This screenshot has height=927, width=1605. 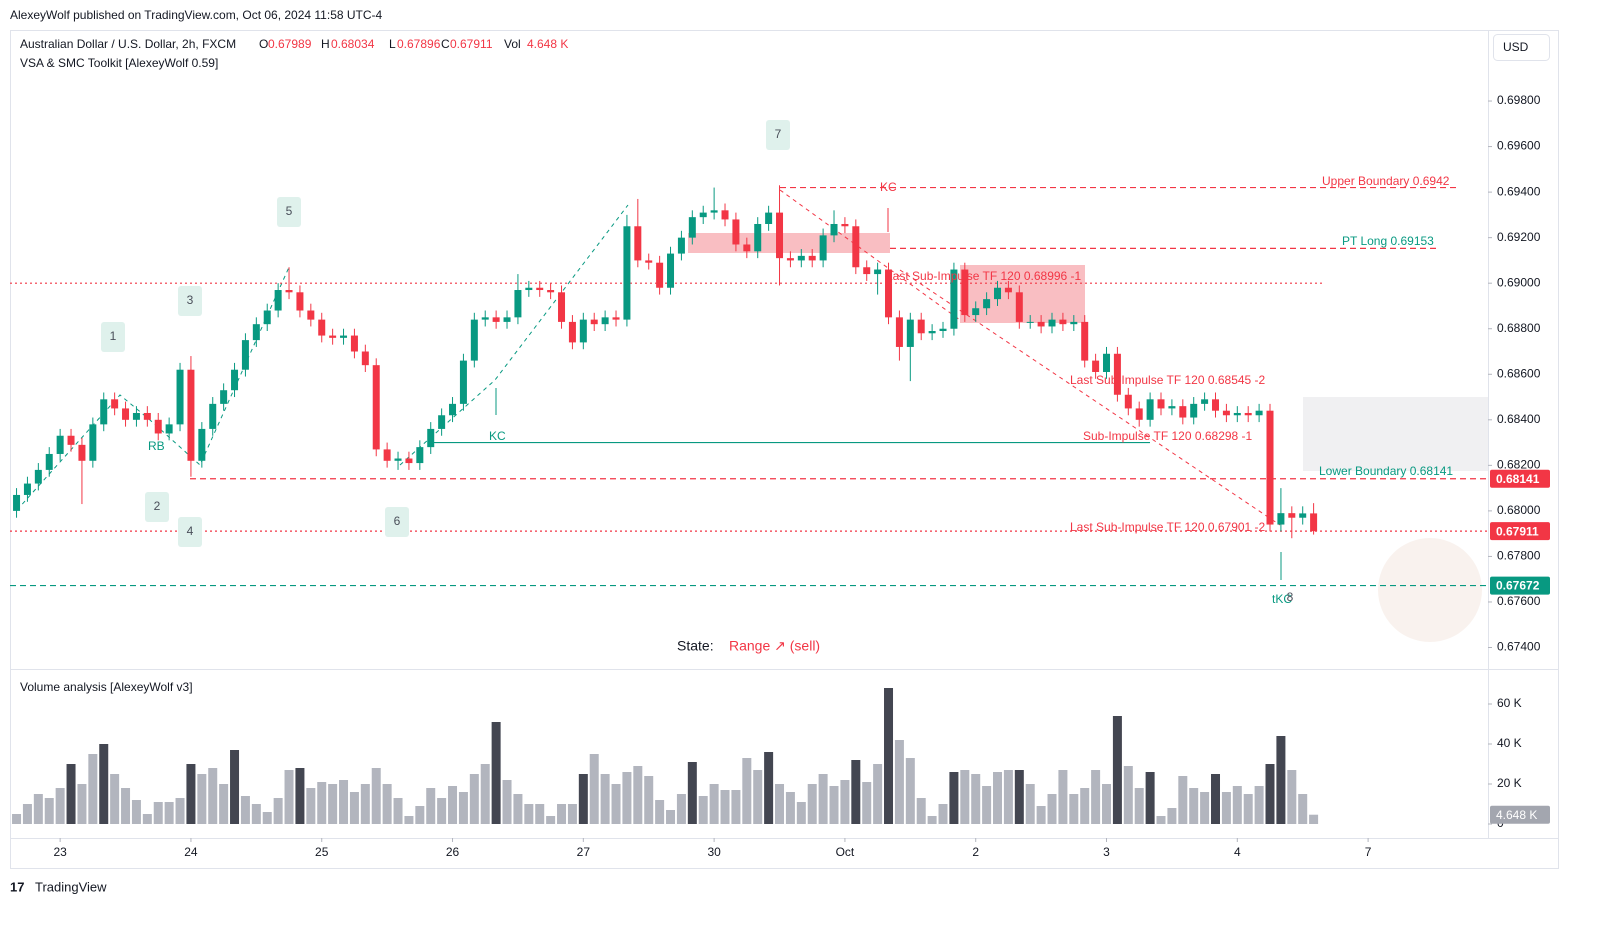 I want to click on y-tick-label: 0.69800, so click(x=1519, y=100).